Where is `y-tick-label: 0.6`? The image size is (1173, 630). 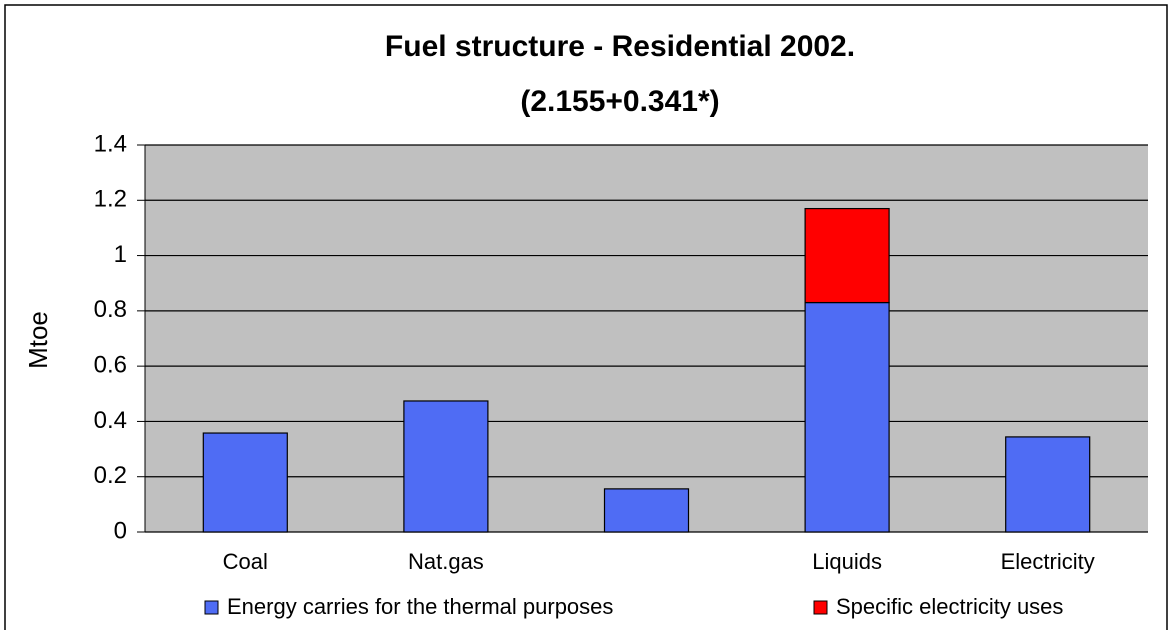 y-tick-label: 0.6 is located at coordinates (110, 364).